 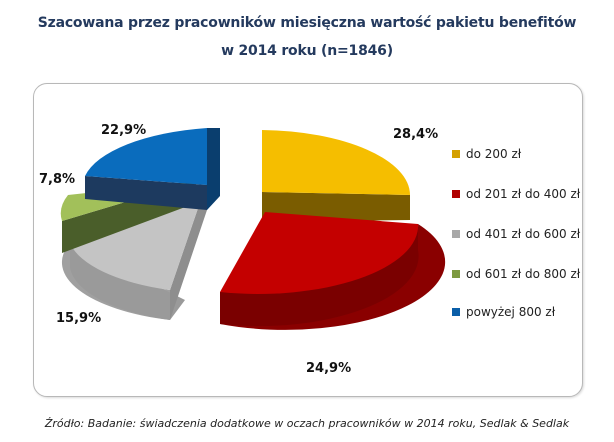 I want to click on data-label-powyzej-800: 22,9%, so click(x=124, y=130).